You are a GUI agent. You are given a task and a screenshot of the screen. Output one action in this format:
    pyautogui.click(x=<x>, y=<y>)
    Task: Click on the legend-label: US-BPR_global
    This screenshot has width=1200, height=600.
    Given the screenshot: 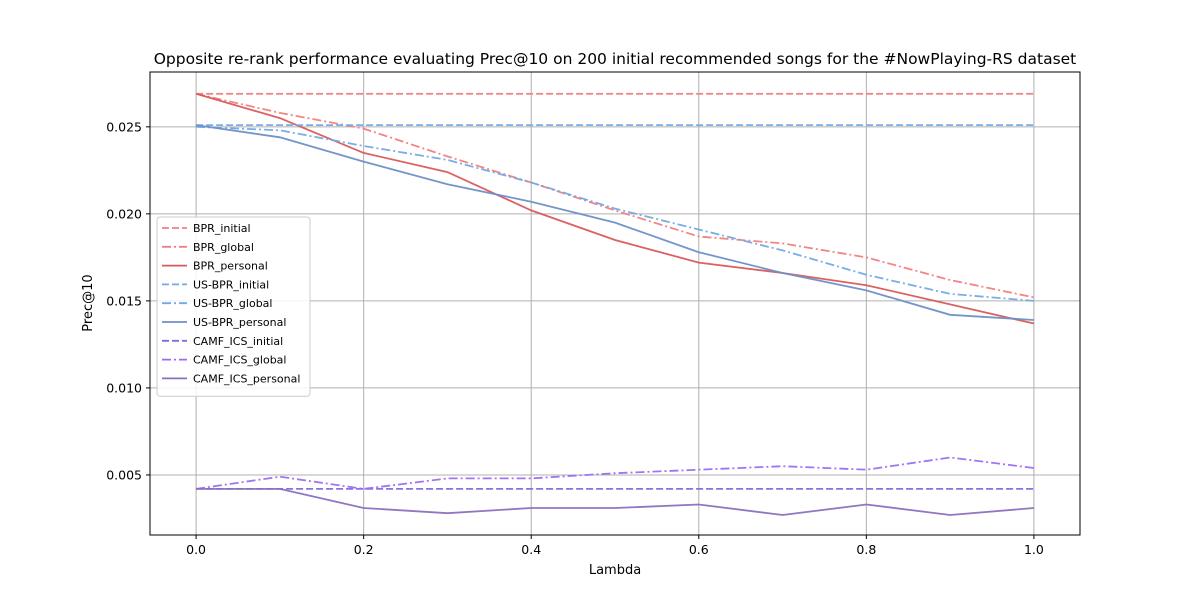 What is the action you would take?
    pyautogui.click(x=232, y=303)
    